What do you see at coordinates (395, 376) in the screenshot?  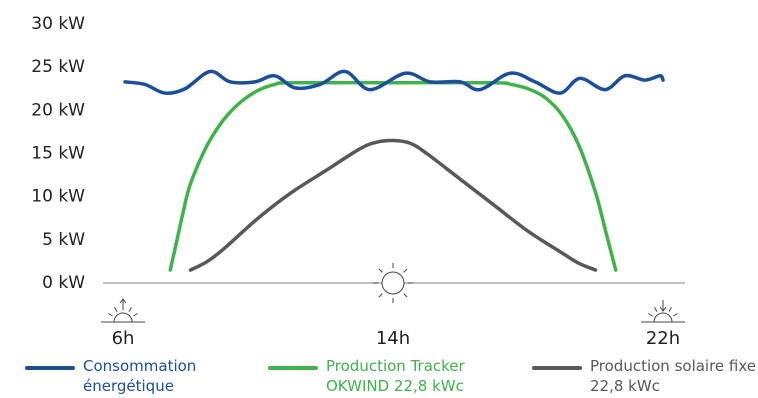 I see `legend-label: Production Tracker OKWIND 22,8 kWc` at bounding box center [395, 376].